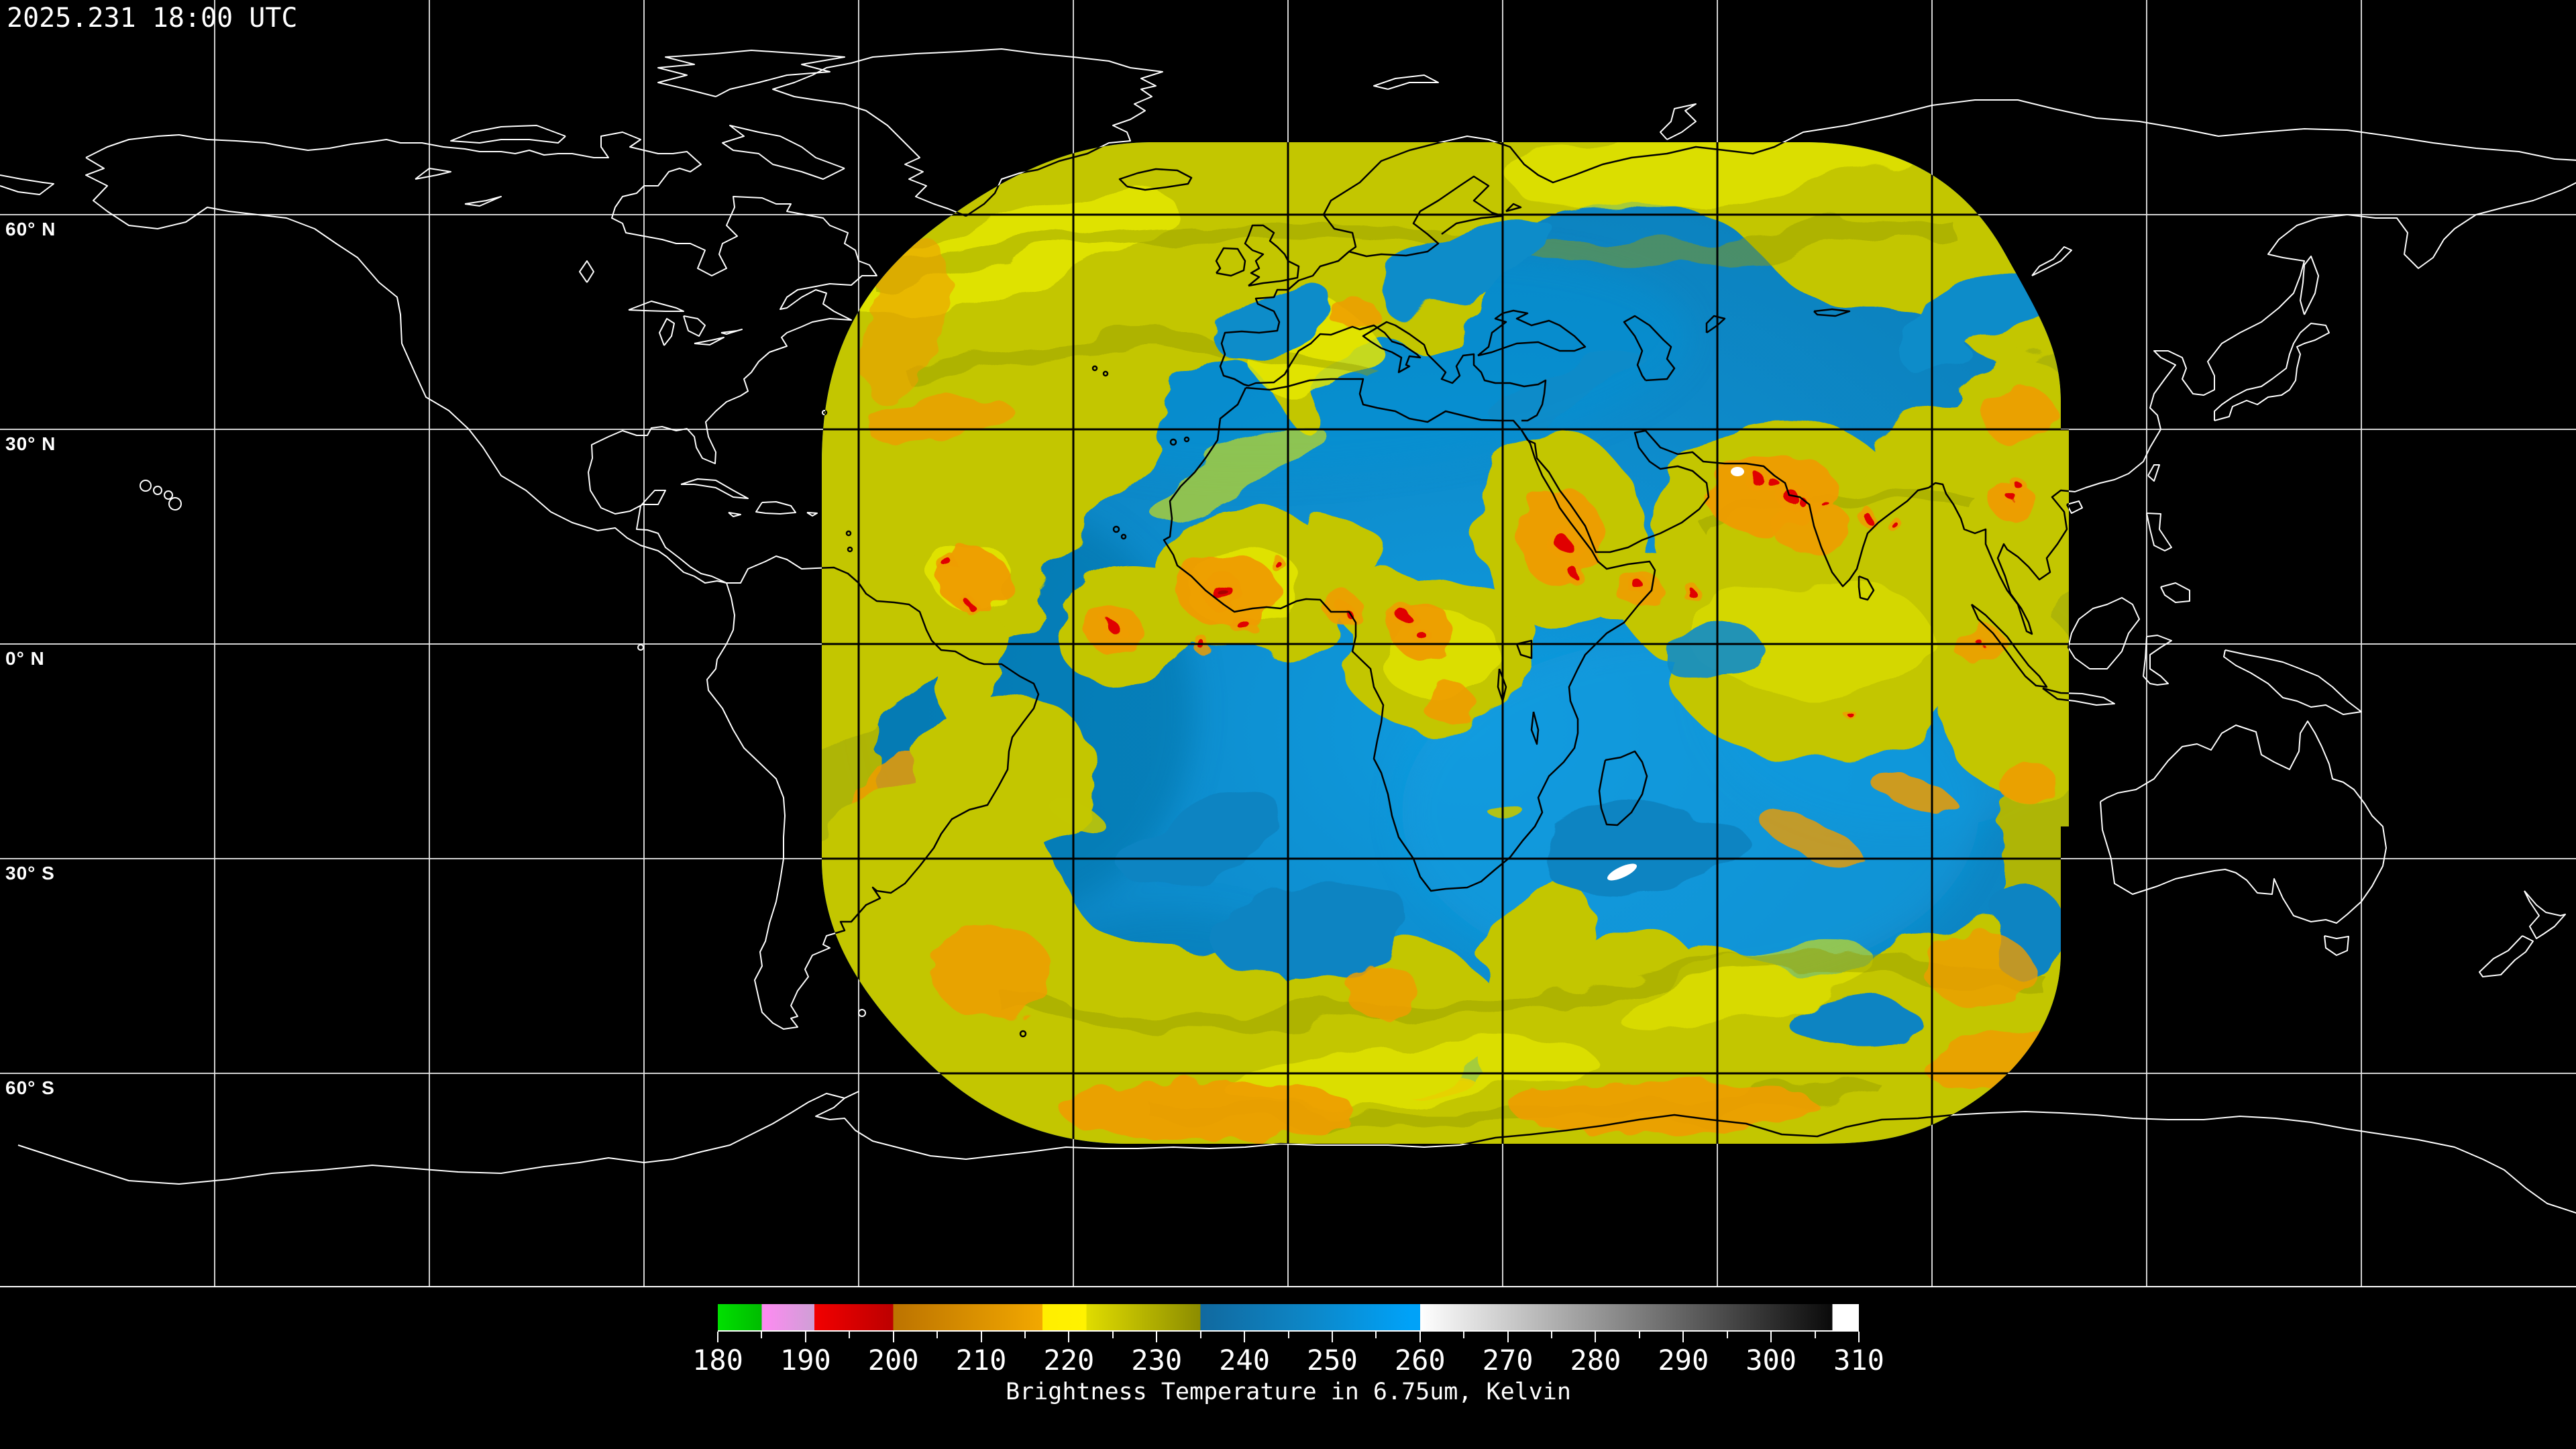 The height and width of the screenshot is (1449, 2576). Describe the element at coordinates (30, 229) in the screenshot. I see `lat-label-0: 60° N` at that location.